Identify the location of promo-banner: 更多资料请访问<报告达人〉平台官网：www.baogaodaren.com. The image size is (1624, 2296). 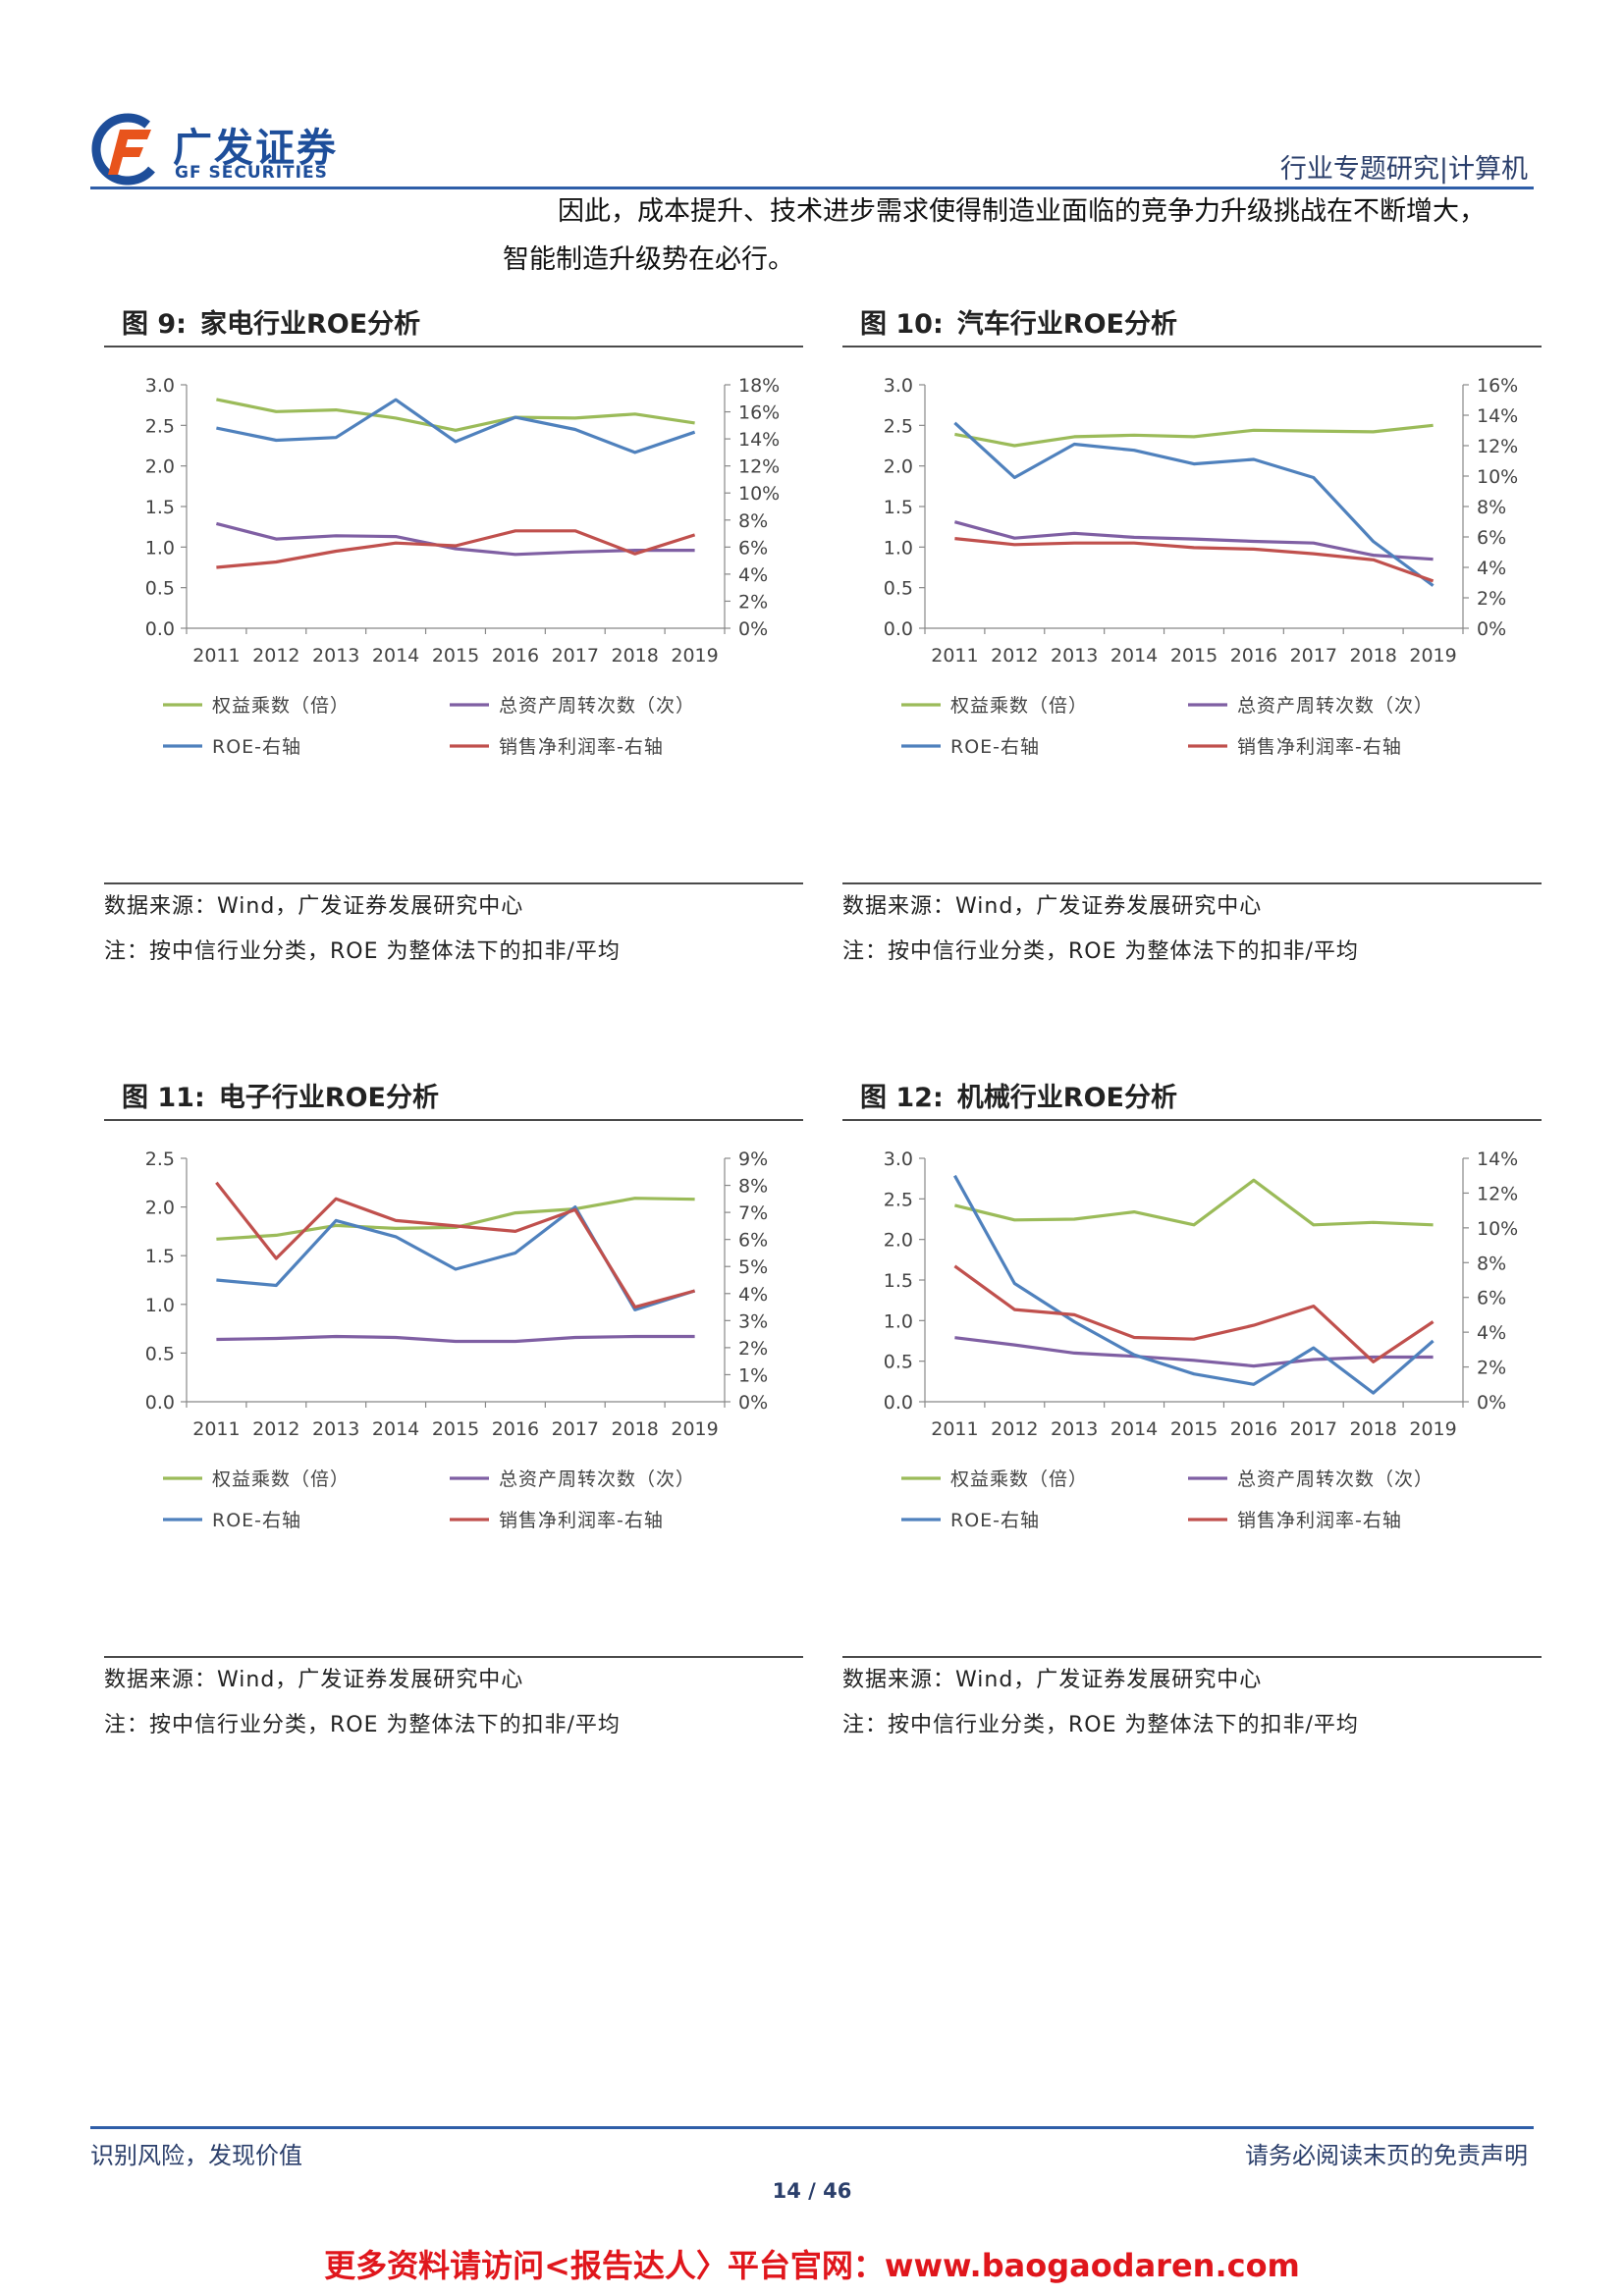
(812, 2265).